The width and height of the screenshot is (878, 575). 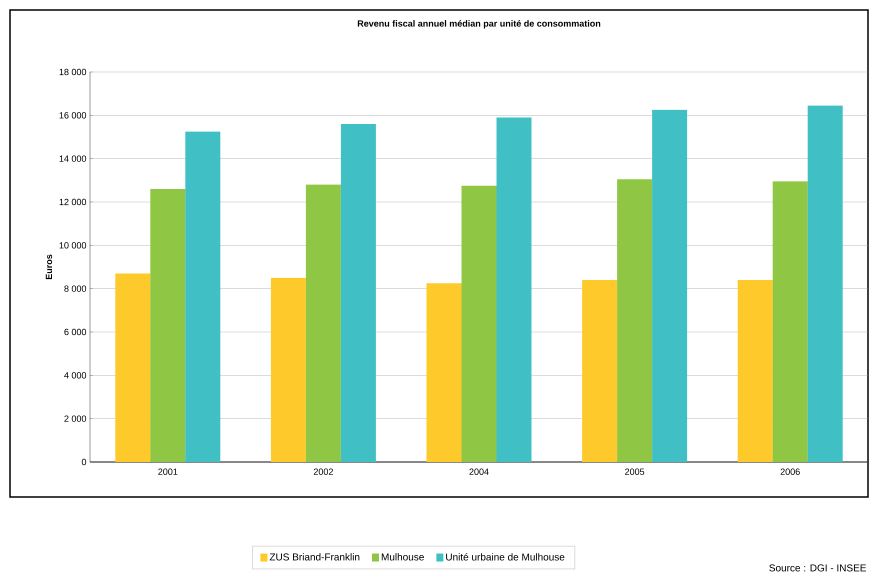 What do you see at coordinates (479, 24) in the screenshot?
I see `chart-title: Revenu fiscal annuel médian par unité de consommation` at bounding box center [479, 24].